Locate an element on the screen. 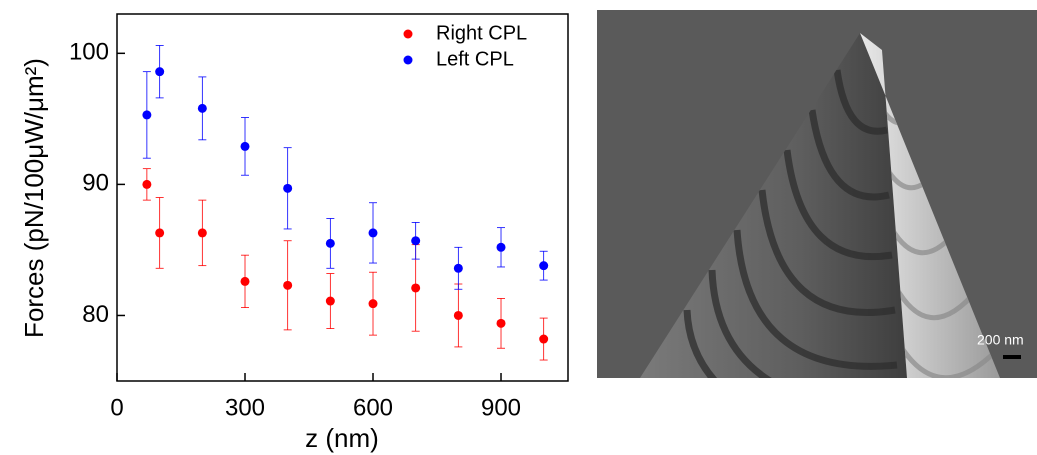 Image resolution: width=1037 pixels, height=455 pixels. x-tick-label: 300 is located at coordinates (245, 407).